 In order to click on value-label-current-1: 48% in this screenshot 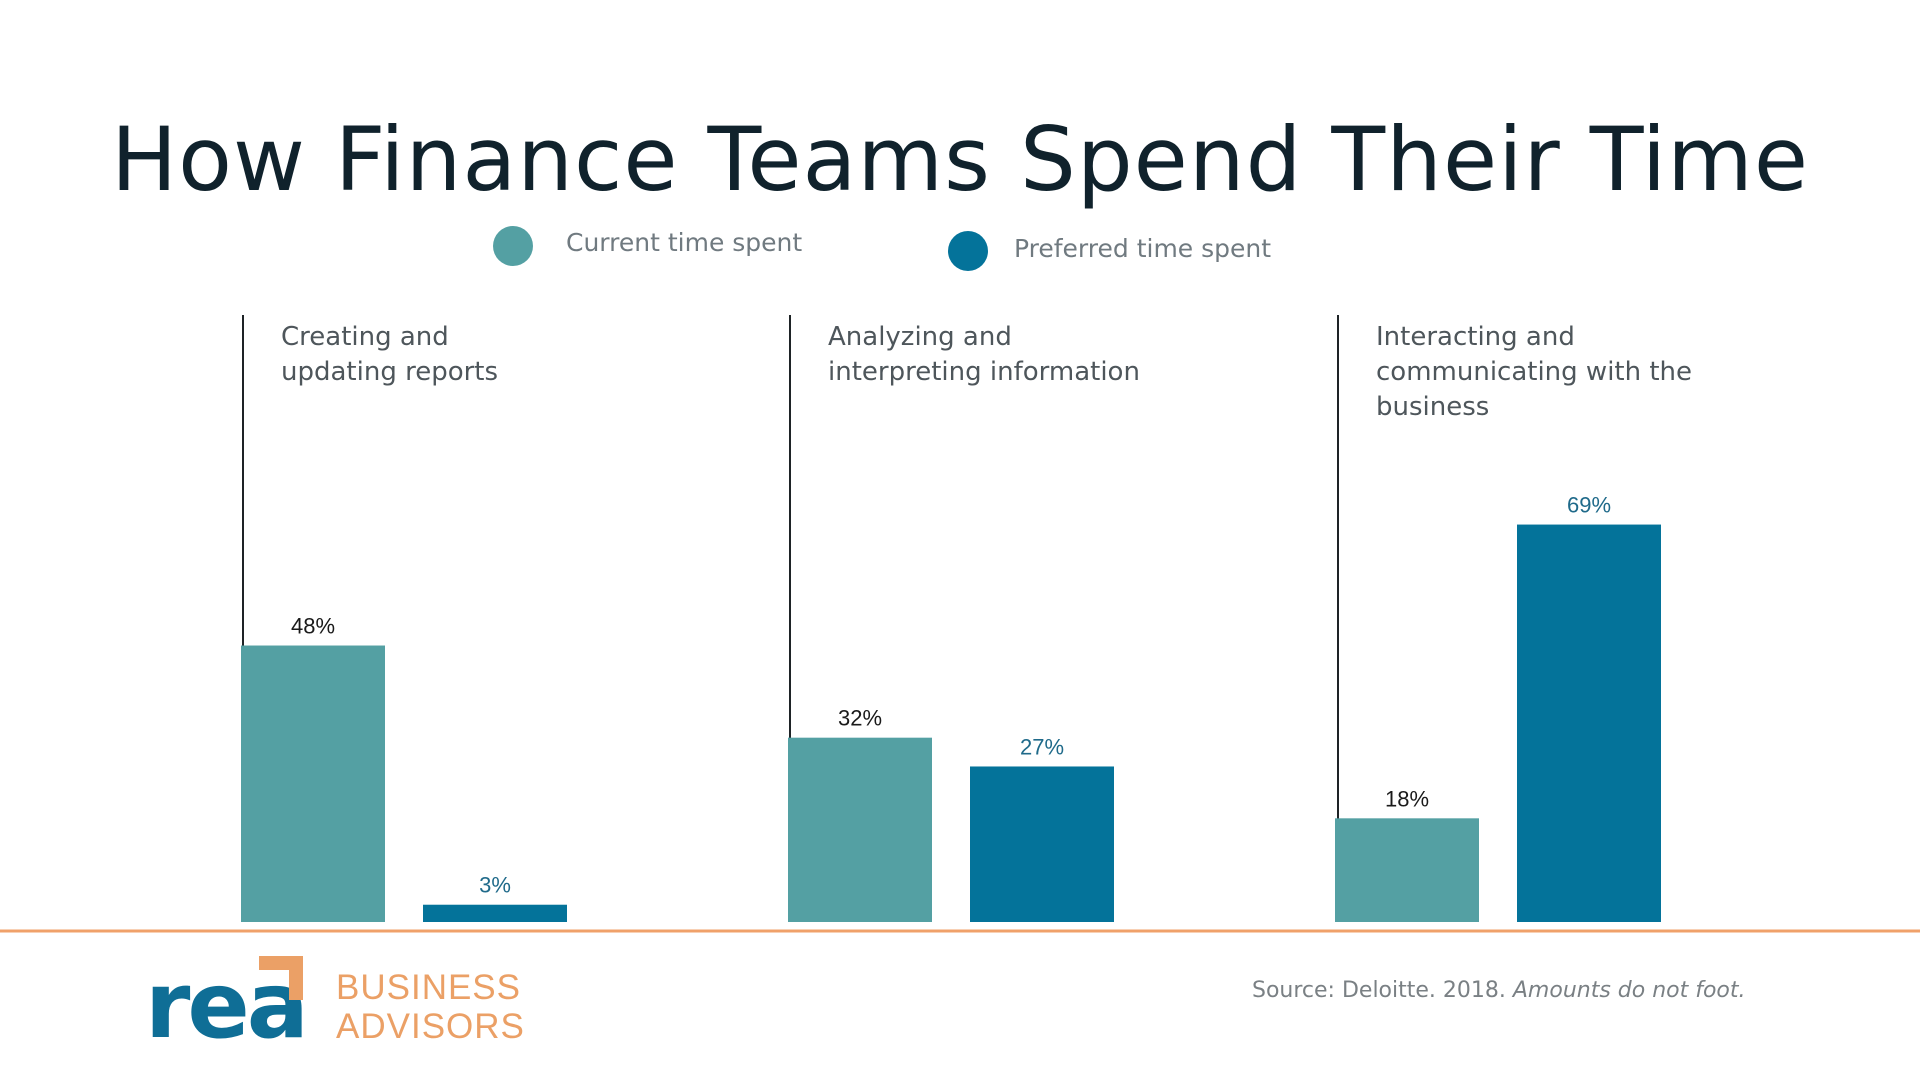, I will do `click(313, 626)`.